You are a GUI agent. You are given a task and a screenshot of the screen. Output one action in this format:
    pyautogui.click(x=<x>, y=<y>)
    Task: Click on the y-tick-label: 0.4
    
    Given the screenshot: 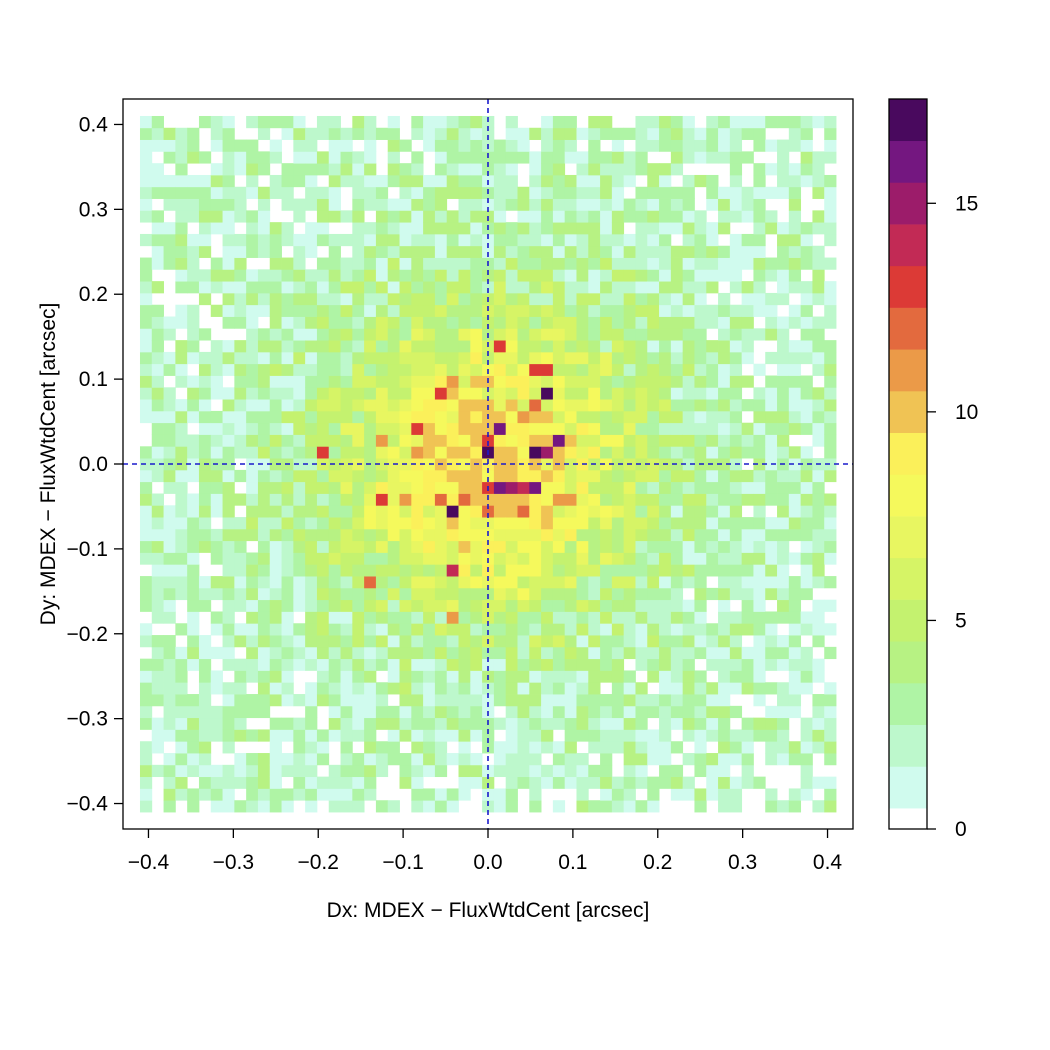 What is the action you would take?
    pyautogui.click(x=94, y=124)
    